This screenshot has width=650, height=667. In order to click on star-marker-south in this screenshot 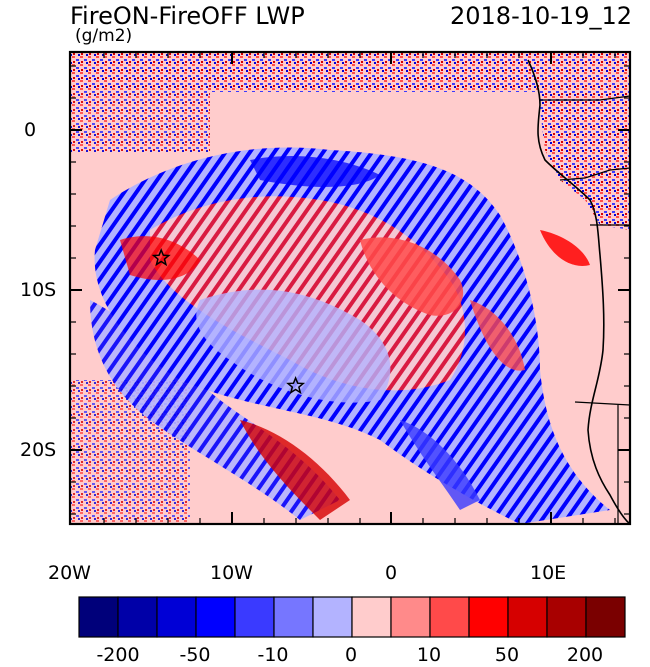, I will do `click(296, 385)`.